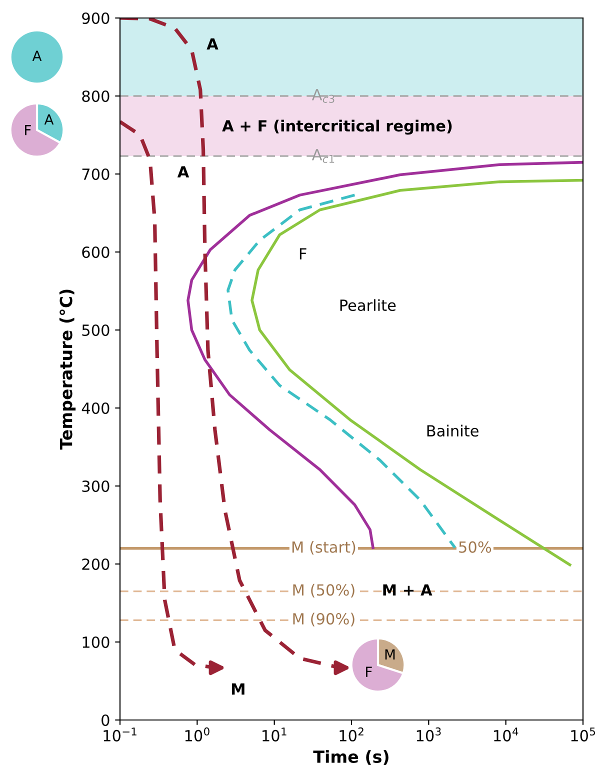 This screenshot has height=782, width=604. I want to click on y-tick-label: 200, so click(96, 564).